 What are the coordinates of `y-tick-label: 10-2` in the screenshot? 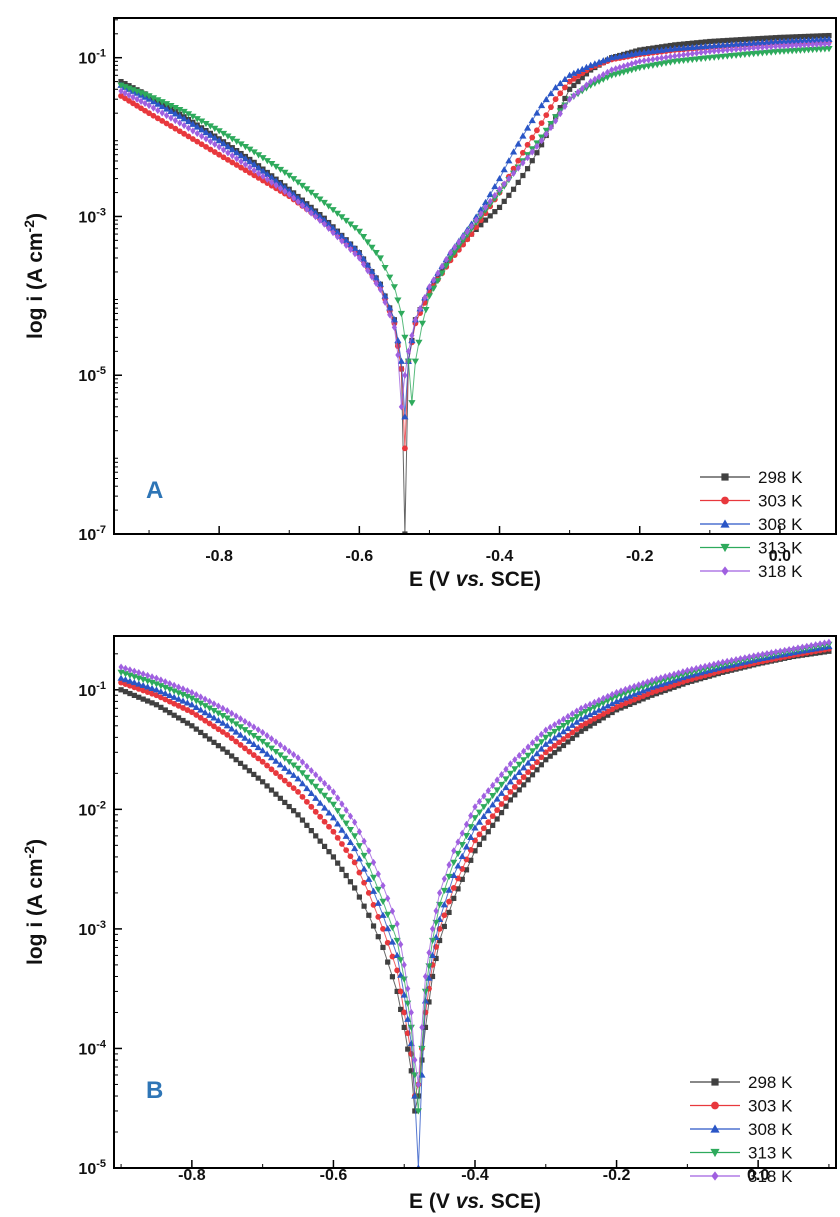 It's located at (92, 809).